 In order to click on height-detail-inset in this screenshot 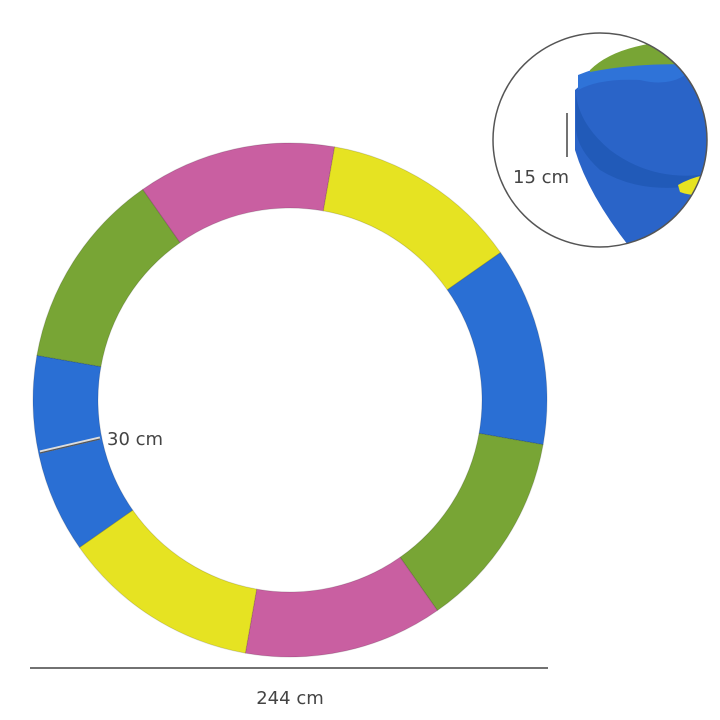, I will do `click(600, 140)`.